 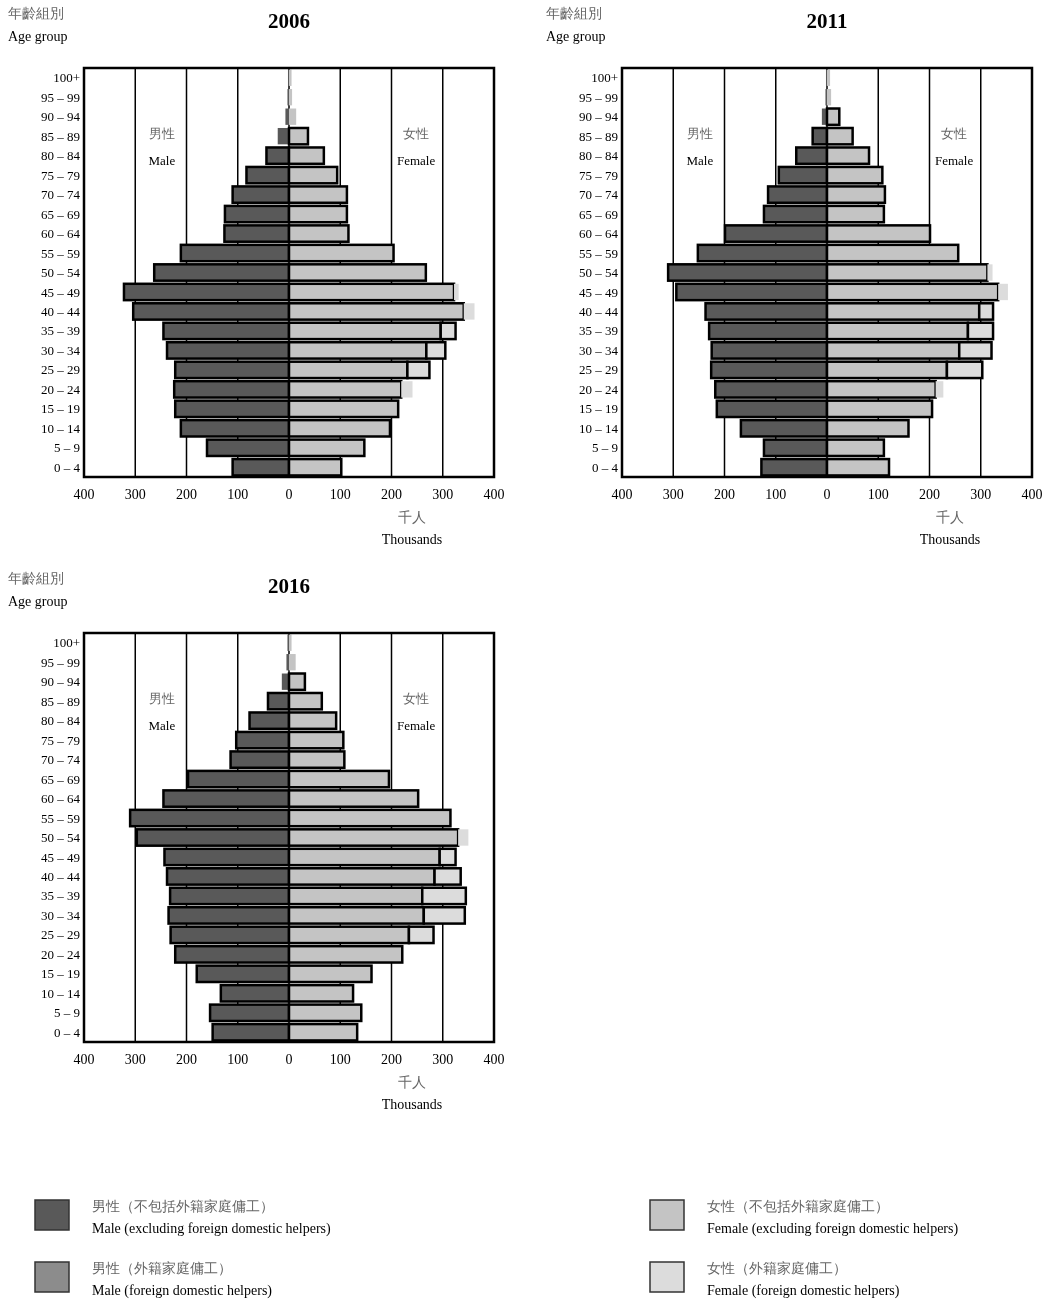 What do you see at coordinates (598, 370) in the screenshot?
I see `y-tick-label: 25 – 29` at bounding box center [598, 370].